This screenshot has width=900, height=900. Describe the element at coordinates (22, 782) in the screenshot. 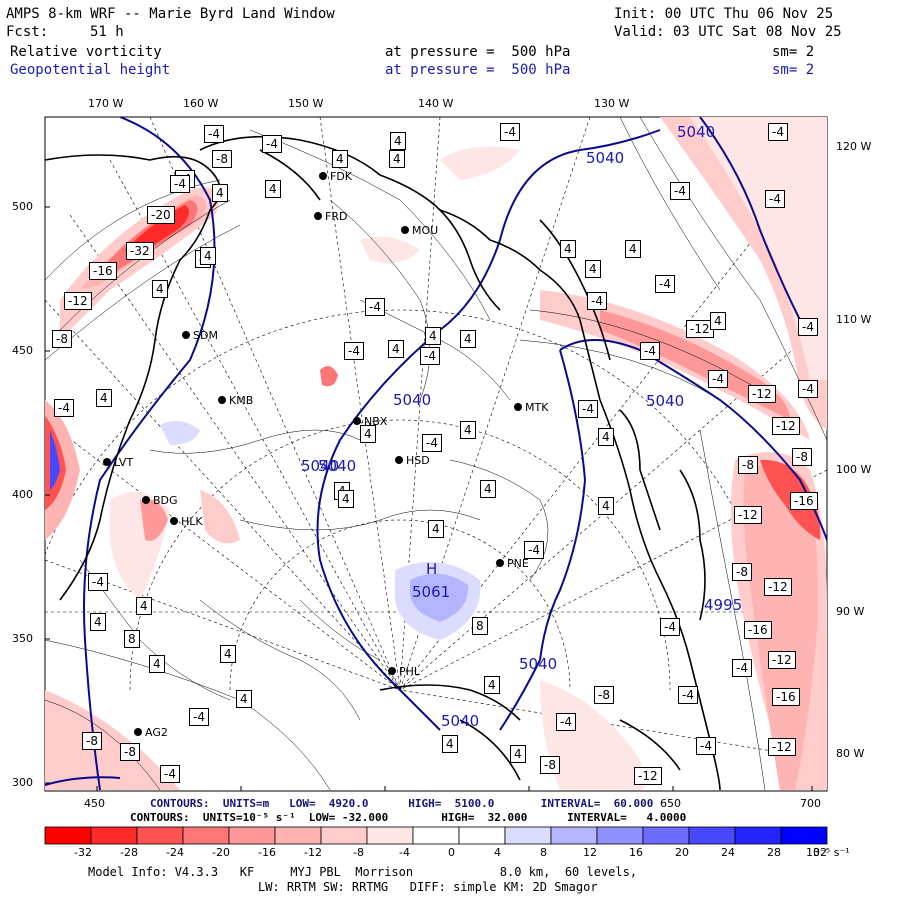

I see `left-axis-label: 300` at that location.